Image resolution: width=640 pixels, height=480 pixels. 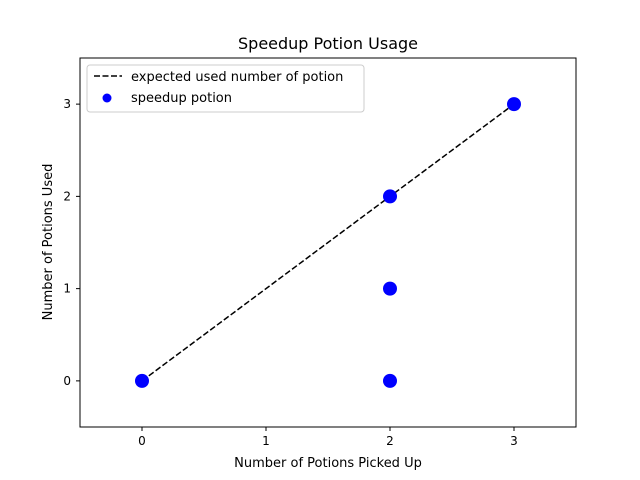 I want to click on y-axis-label: Number of Potions Used, so click(x=48, y=242).